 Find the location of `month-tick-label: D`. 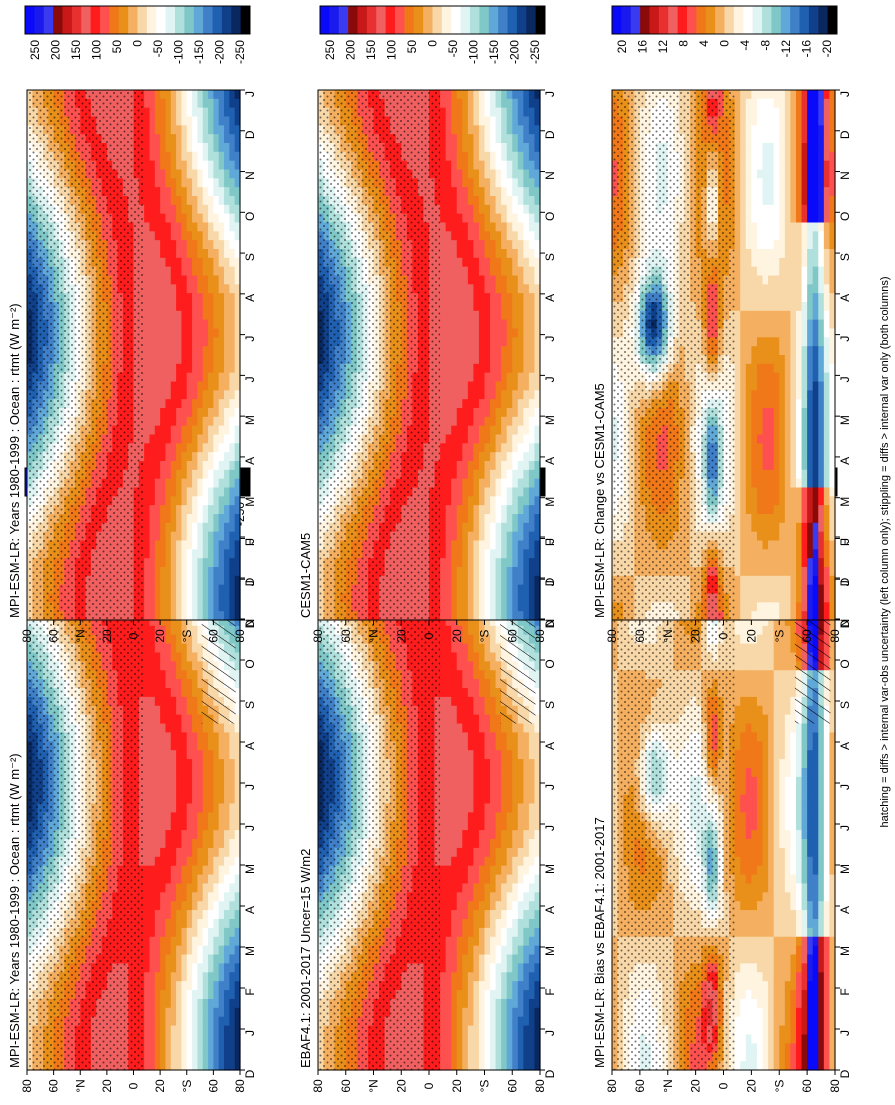

month-tick-label: D is located at coordinates (250, 134).